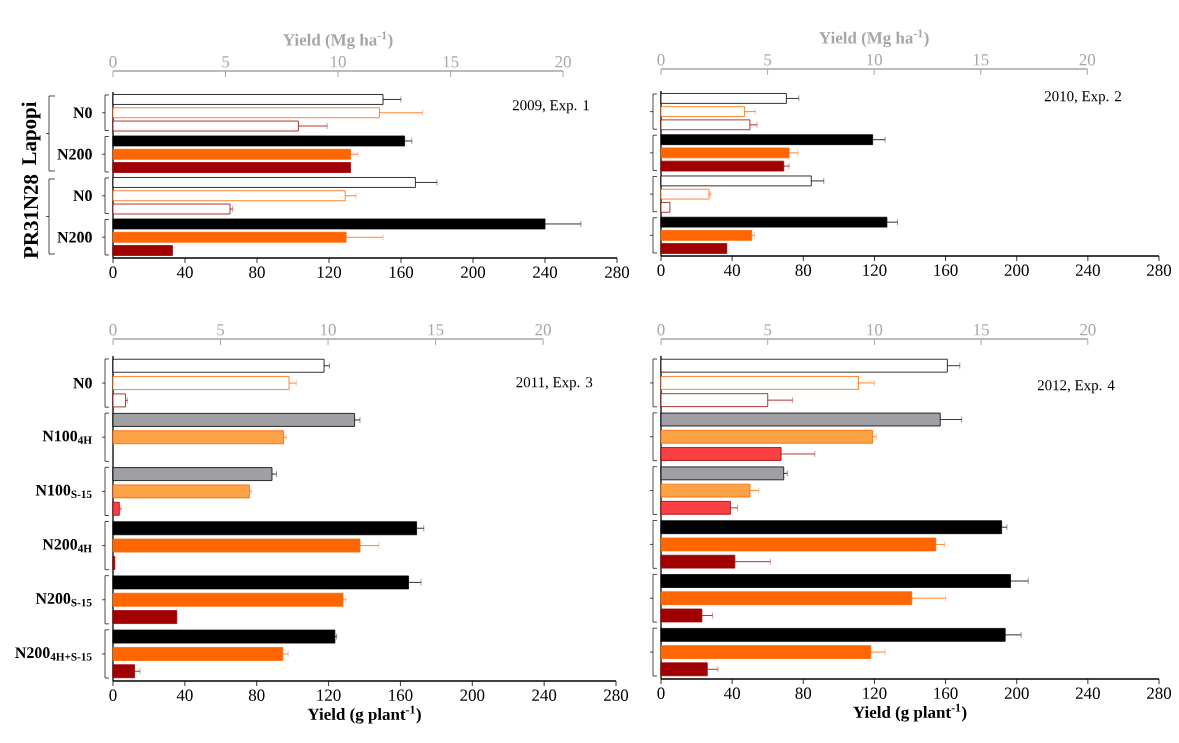  I want to click on chart-title: 2010, Exp. 2, so click(1082, 98).